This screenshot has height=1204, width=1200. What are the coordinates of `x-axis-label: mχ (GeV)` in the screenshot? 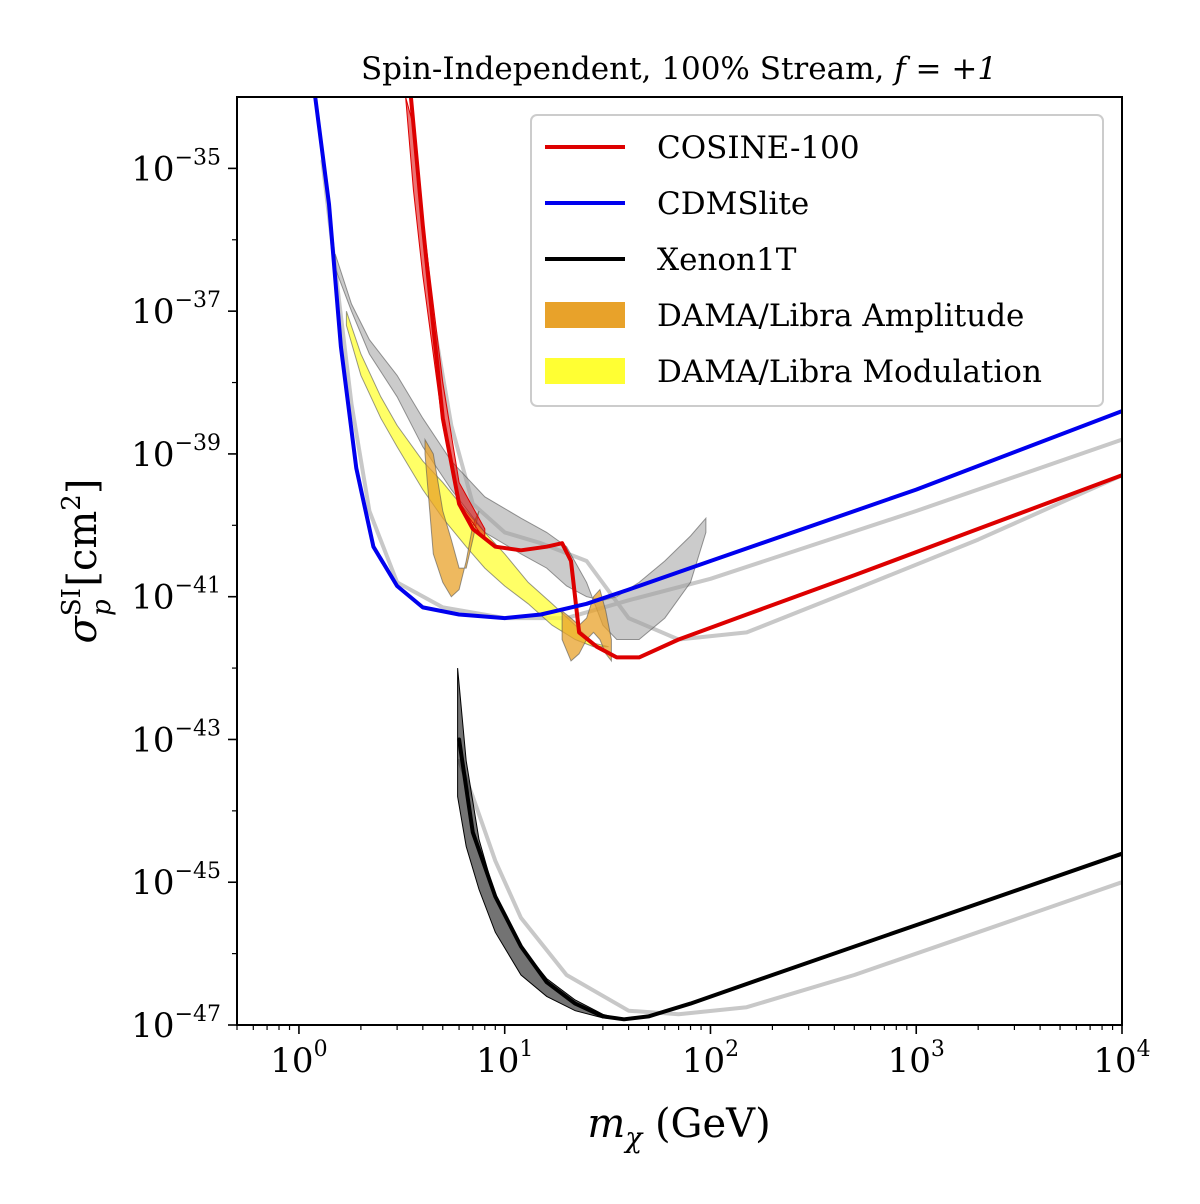 It's located at (678, 1127).